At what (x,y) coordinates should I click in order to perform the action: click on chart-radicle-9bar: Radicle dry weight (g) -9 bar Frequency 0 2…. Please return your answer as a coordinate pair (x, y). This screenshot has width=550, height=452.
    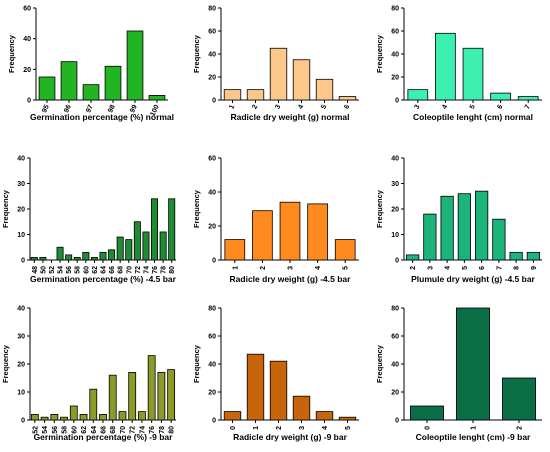
    Looking at the image, I should click on (275, 374).